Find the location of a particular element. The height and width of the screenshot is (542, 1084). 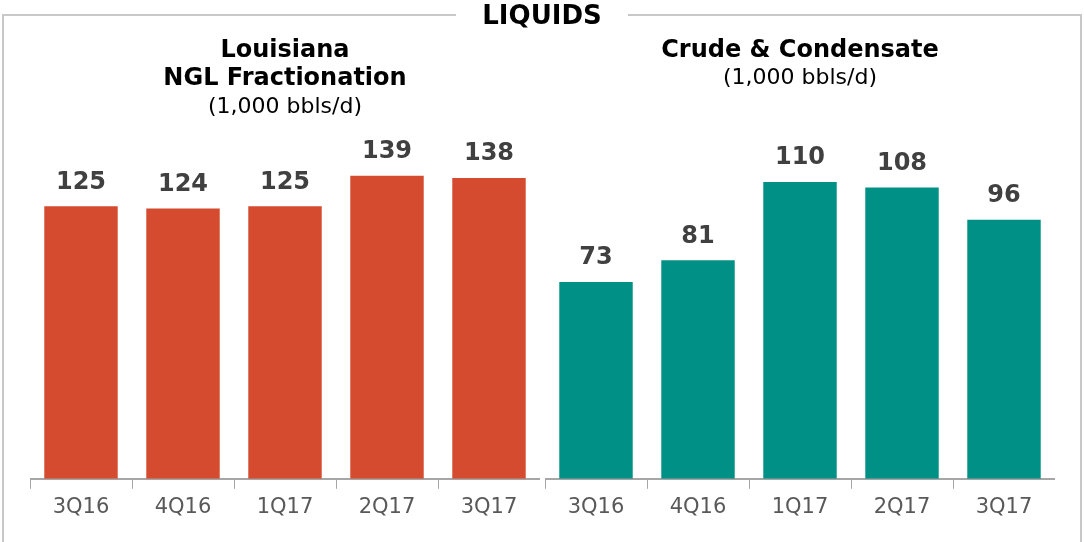

data-label: 124 is located at coordinates (183, 182).